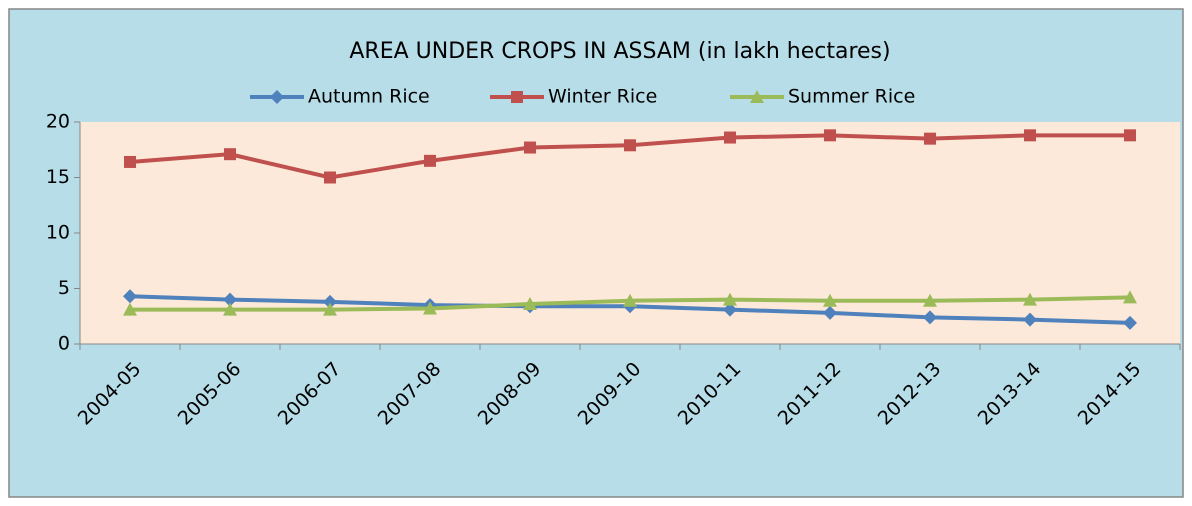 Image resolution: width=1192 pixels, height=506 pixels. I want to click on legend-label: Autumn Rice, so click(369, 97).